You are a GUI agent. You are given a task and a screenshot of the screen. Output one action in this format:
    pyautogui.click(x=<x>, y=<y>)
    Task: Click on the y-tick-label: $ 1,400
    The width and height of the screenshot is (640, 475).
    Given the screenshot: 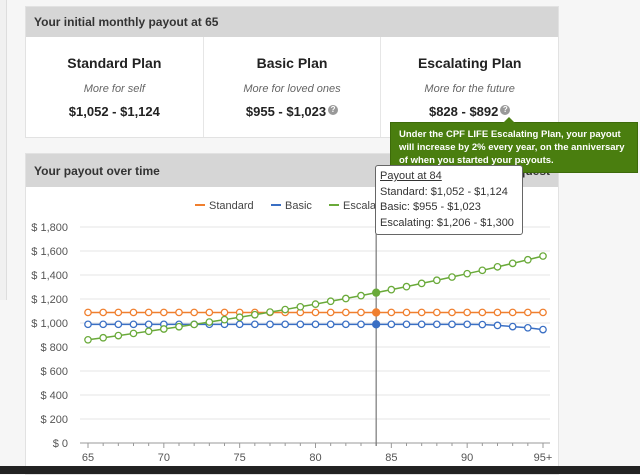 What is the action you would take?
    pyautogui.click(x=49, y=276)
    